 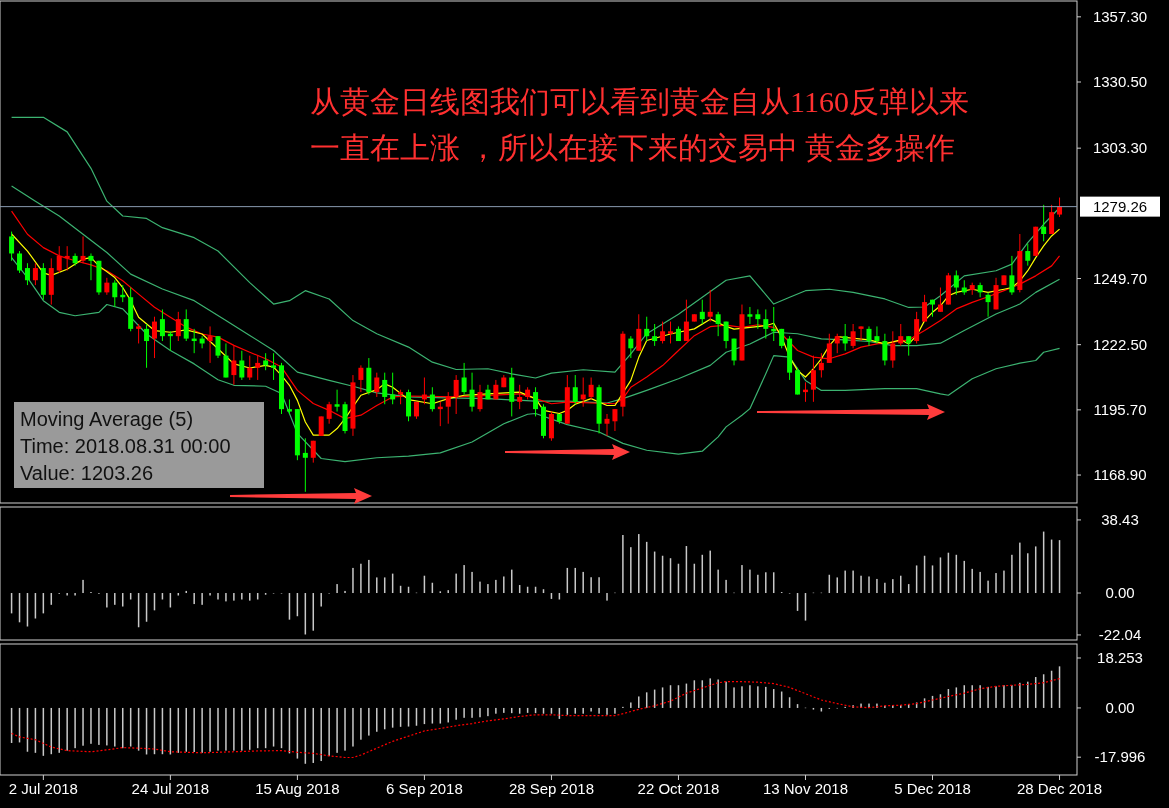 I want to click on x-tick-label: 6 Sep 2018, so click(x=424, y=788).